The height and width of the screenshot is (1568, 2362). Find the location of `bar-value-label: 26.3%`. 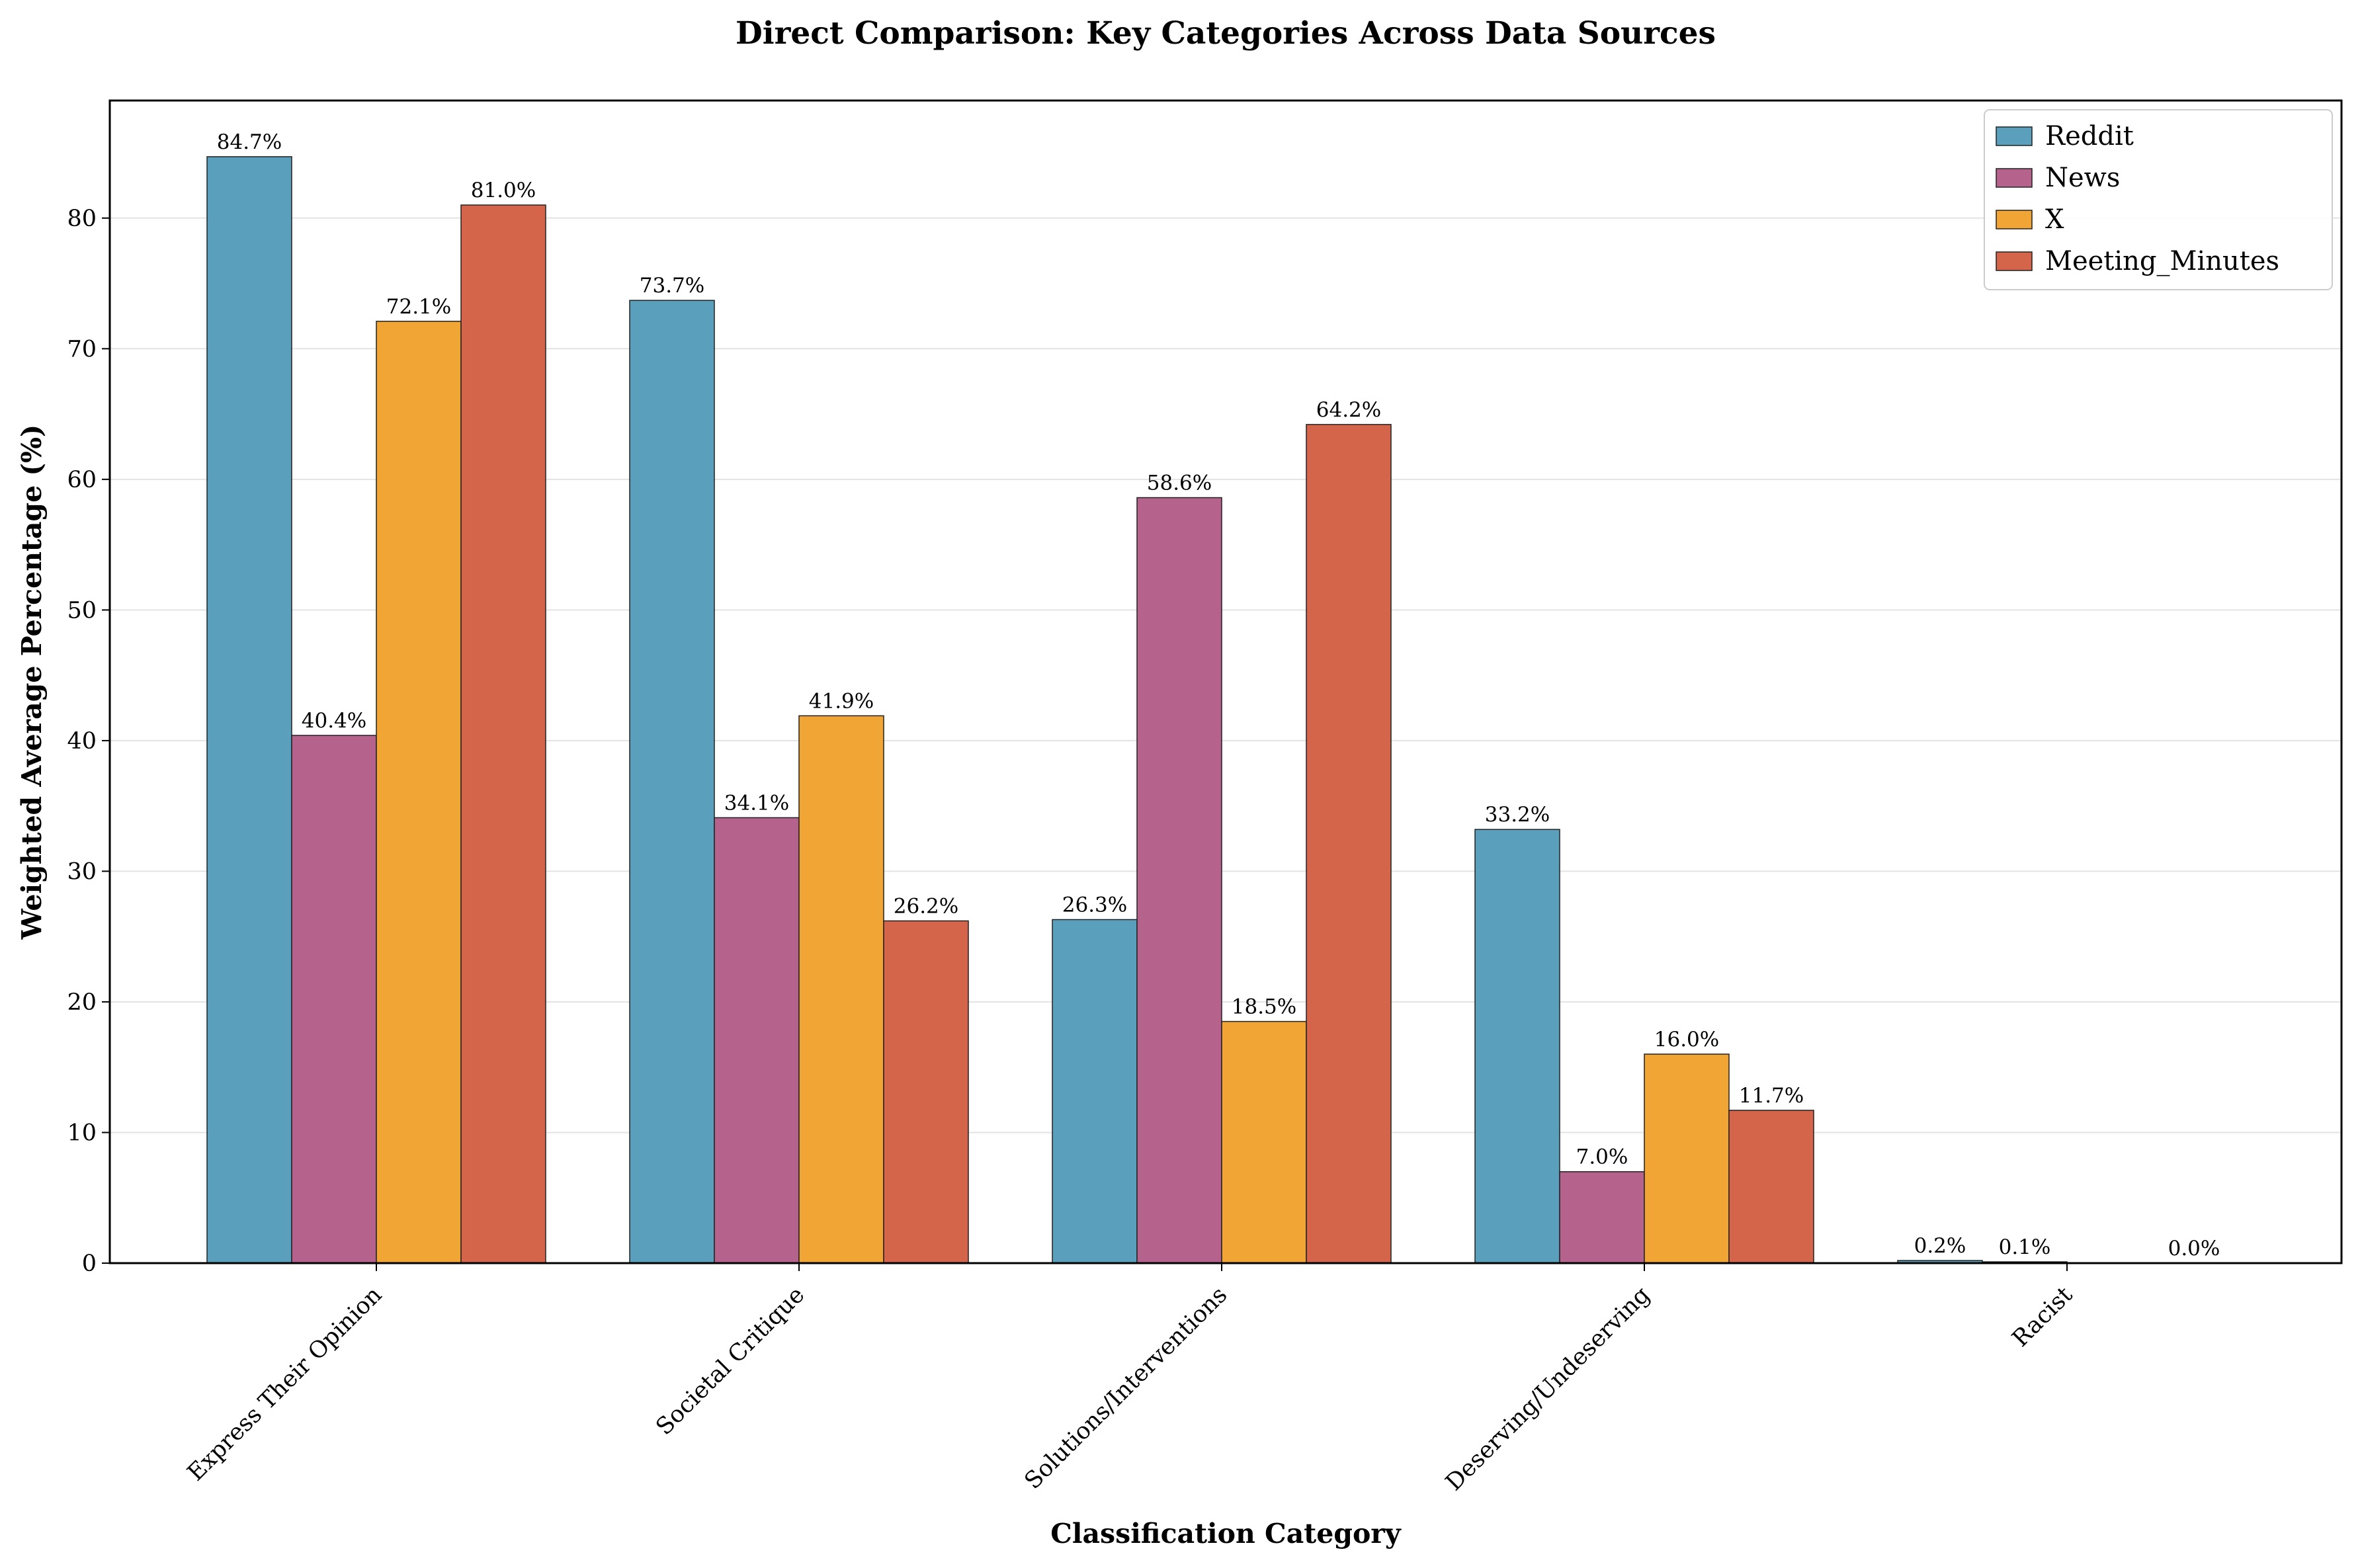

bar-value-label: 26.3% is located at coordinates (1094, 905).